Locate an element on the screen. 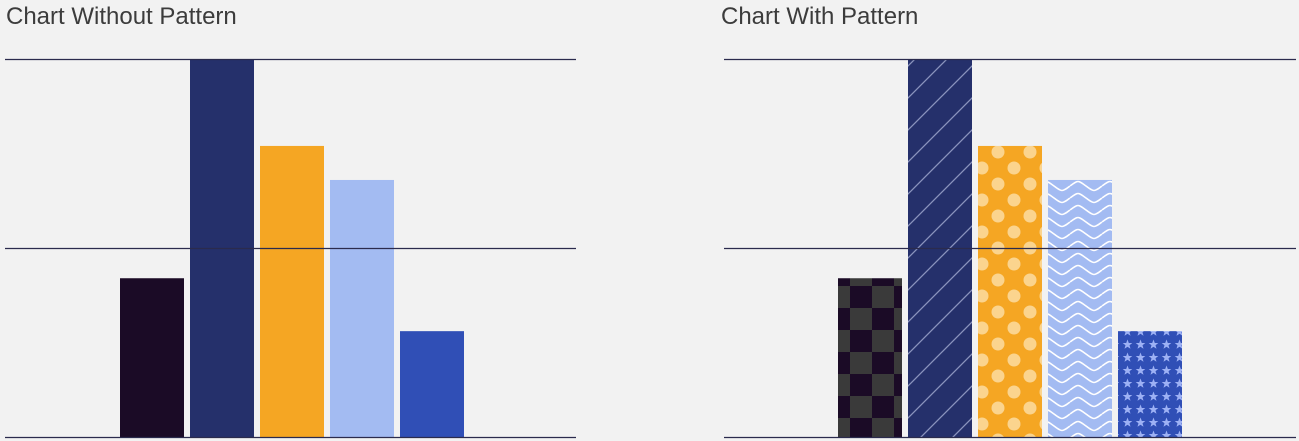  chart-title: Chart With Pattern is located at coordinates (820, 16).